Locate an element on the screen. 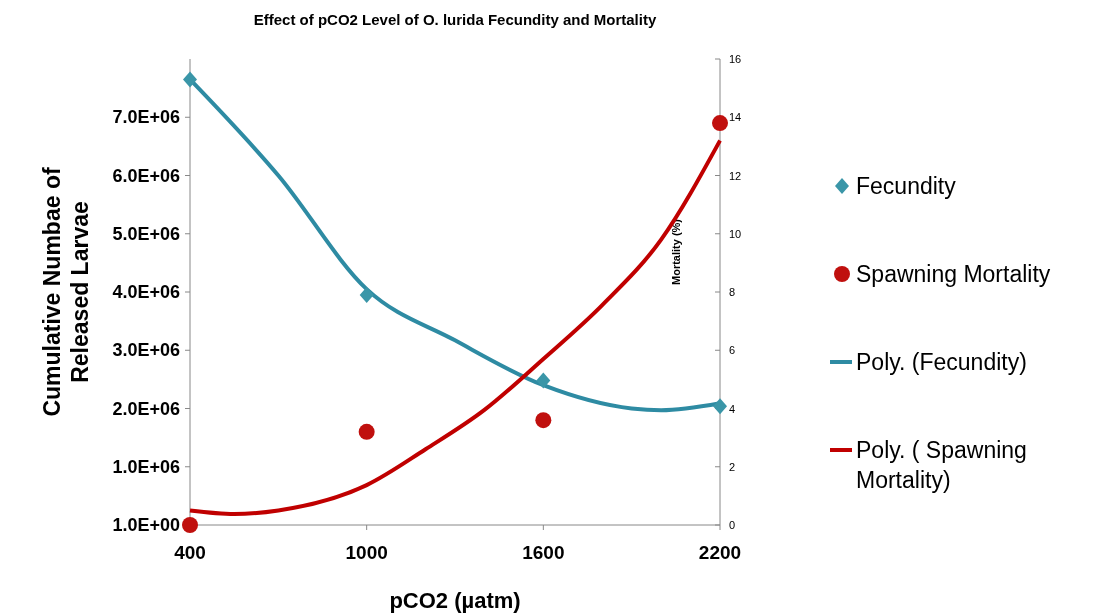  y2-tick-label: 8 is located at coordinates (732, 292).